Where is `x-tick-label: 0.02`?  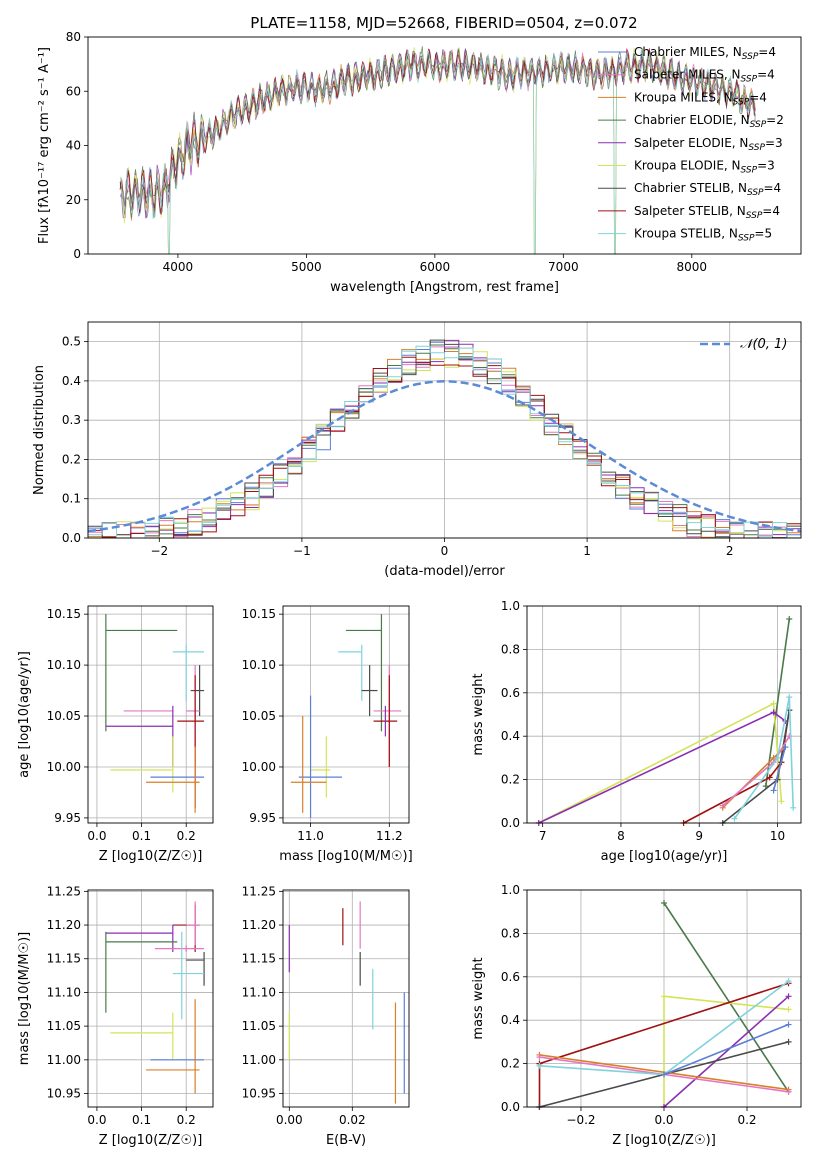 x-tick-label: 0.02 is located at coordinates (352, 1120).